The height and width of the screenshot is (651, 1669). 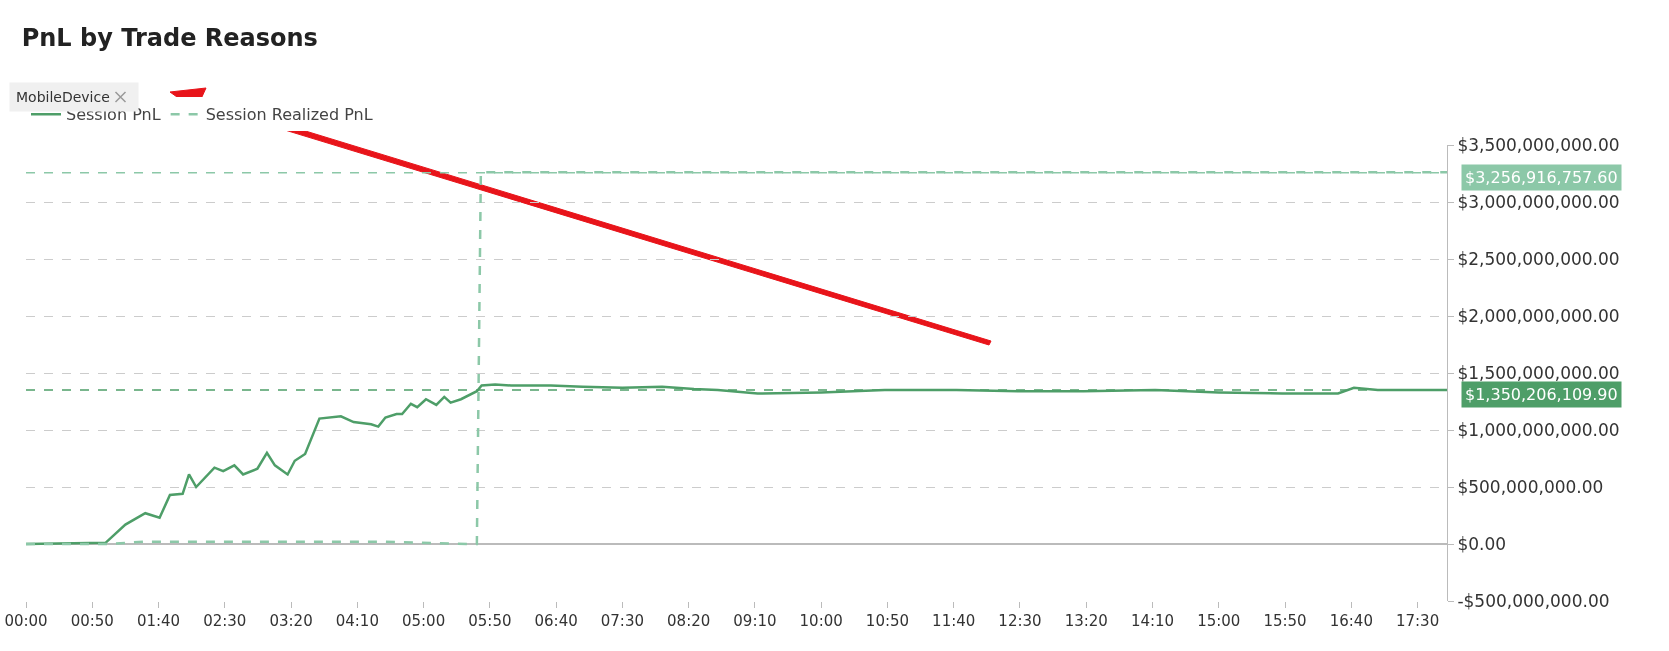 What do you see at coordinates (158, 621) in the screenshot?
I see `x-tick-label: 01:40` at bounding box center [158, 621].